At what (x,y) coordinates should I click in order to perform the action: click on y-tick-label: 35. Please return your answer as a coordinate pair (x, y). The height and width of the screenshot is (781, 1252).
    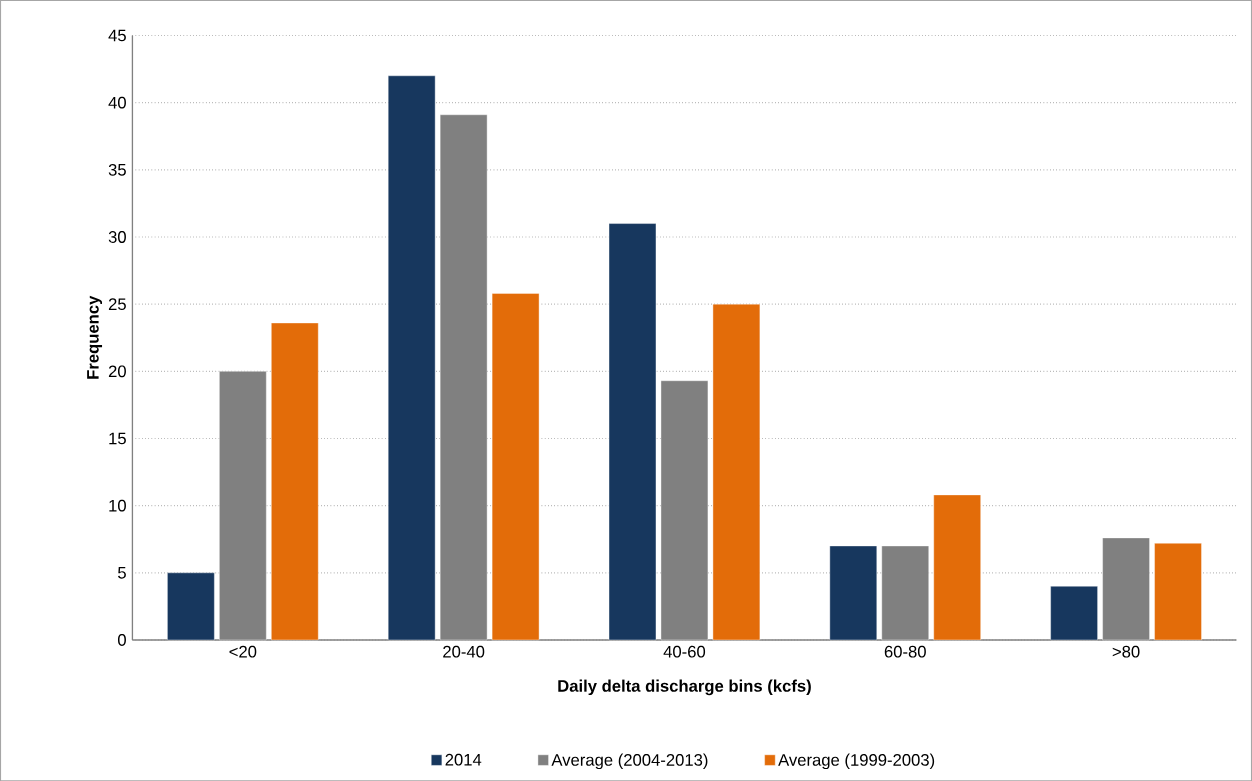
    Looking at the image, I should click on (117, 169).